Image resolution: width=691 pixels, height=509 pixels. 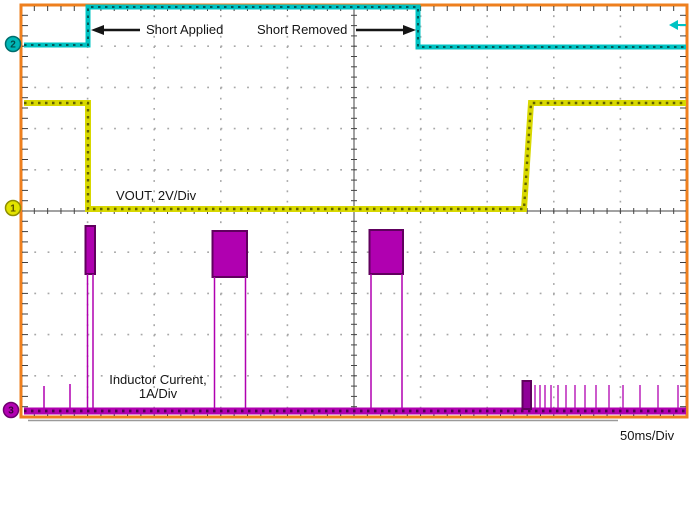 What do you see at coordinates (677, 25) in the screenshot?
I see `trigger-level-marker` at bounding box center [677, 25].